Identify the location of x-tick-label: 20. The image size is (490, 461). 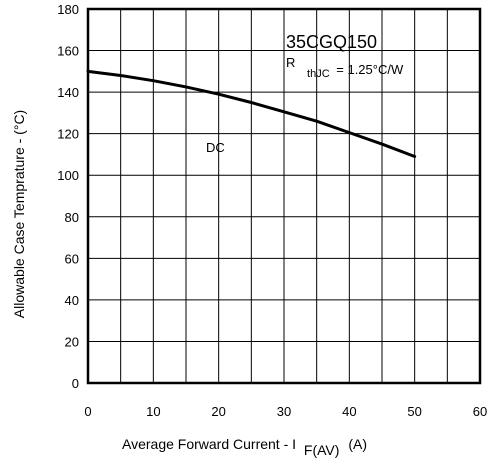
(218, 411).